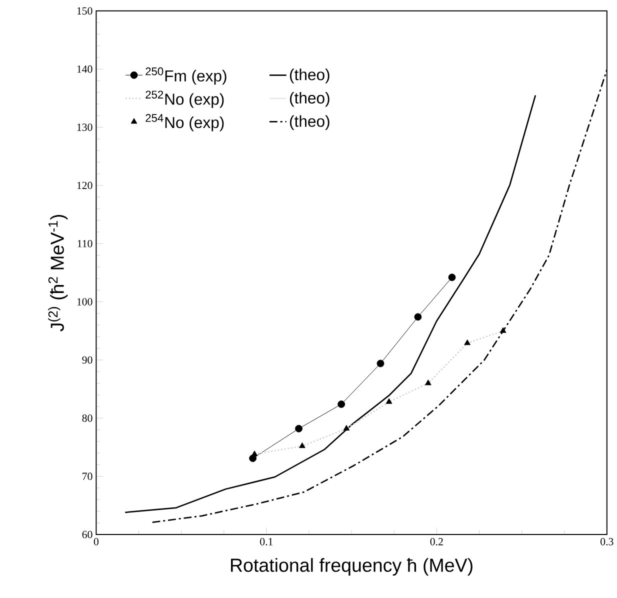 This screenshot has width=617, height=598. I want to click on y-axis-title: J$^{(2)}$ (ħ$^{2}$ MeV$^{-1}$), so click(58, 273).